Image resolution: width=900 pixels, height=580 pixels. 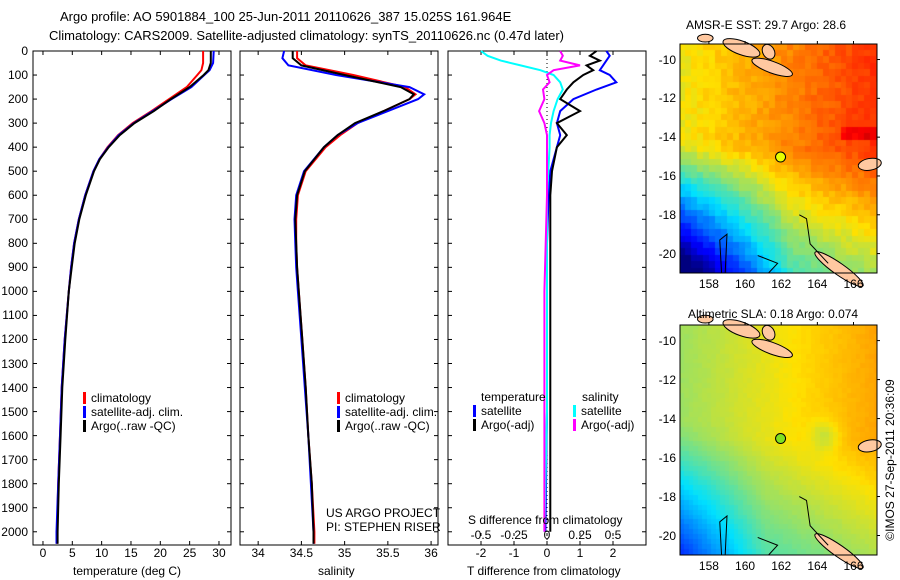 I want to click on imos-timestamp: ©IMOS 27-Sep-2011 20:36:09, so click(x=890, y=460).